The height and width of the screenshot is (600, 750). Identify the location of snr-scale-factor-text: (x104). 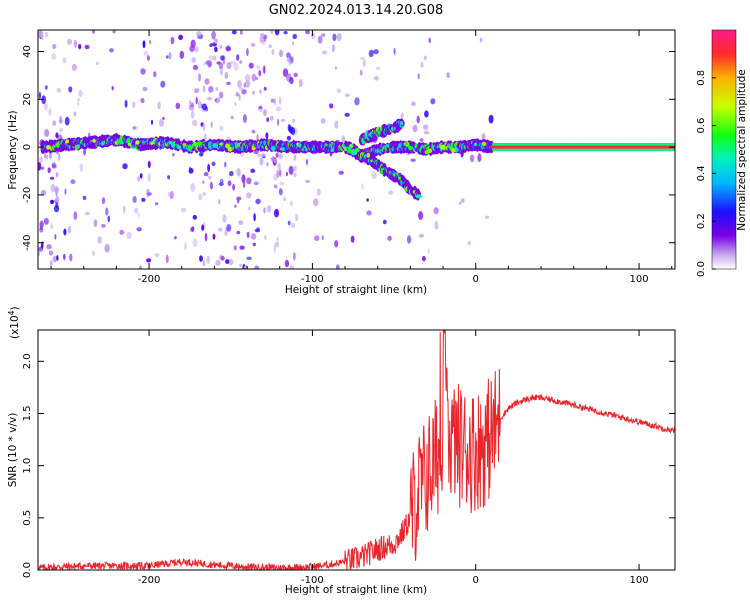
(14, 322).